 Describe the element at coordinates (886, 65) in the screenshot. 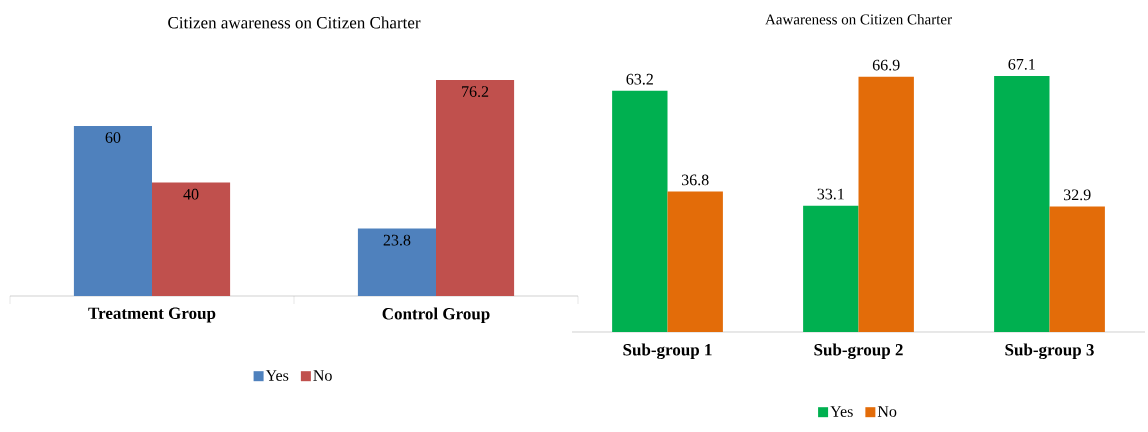

I see `data-label: 66.9` at that location.